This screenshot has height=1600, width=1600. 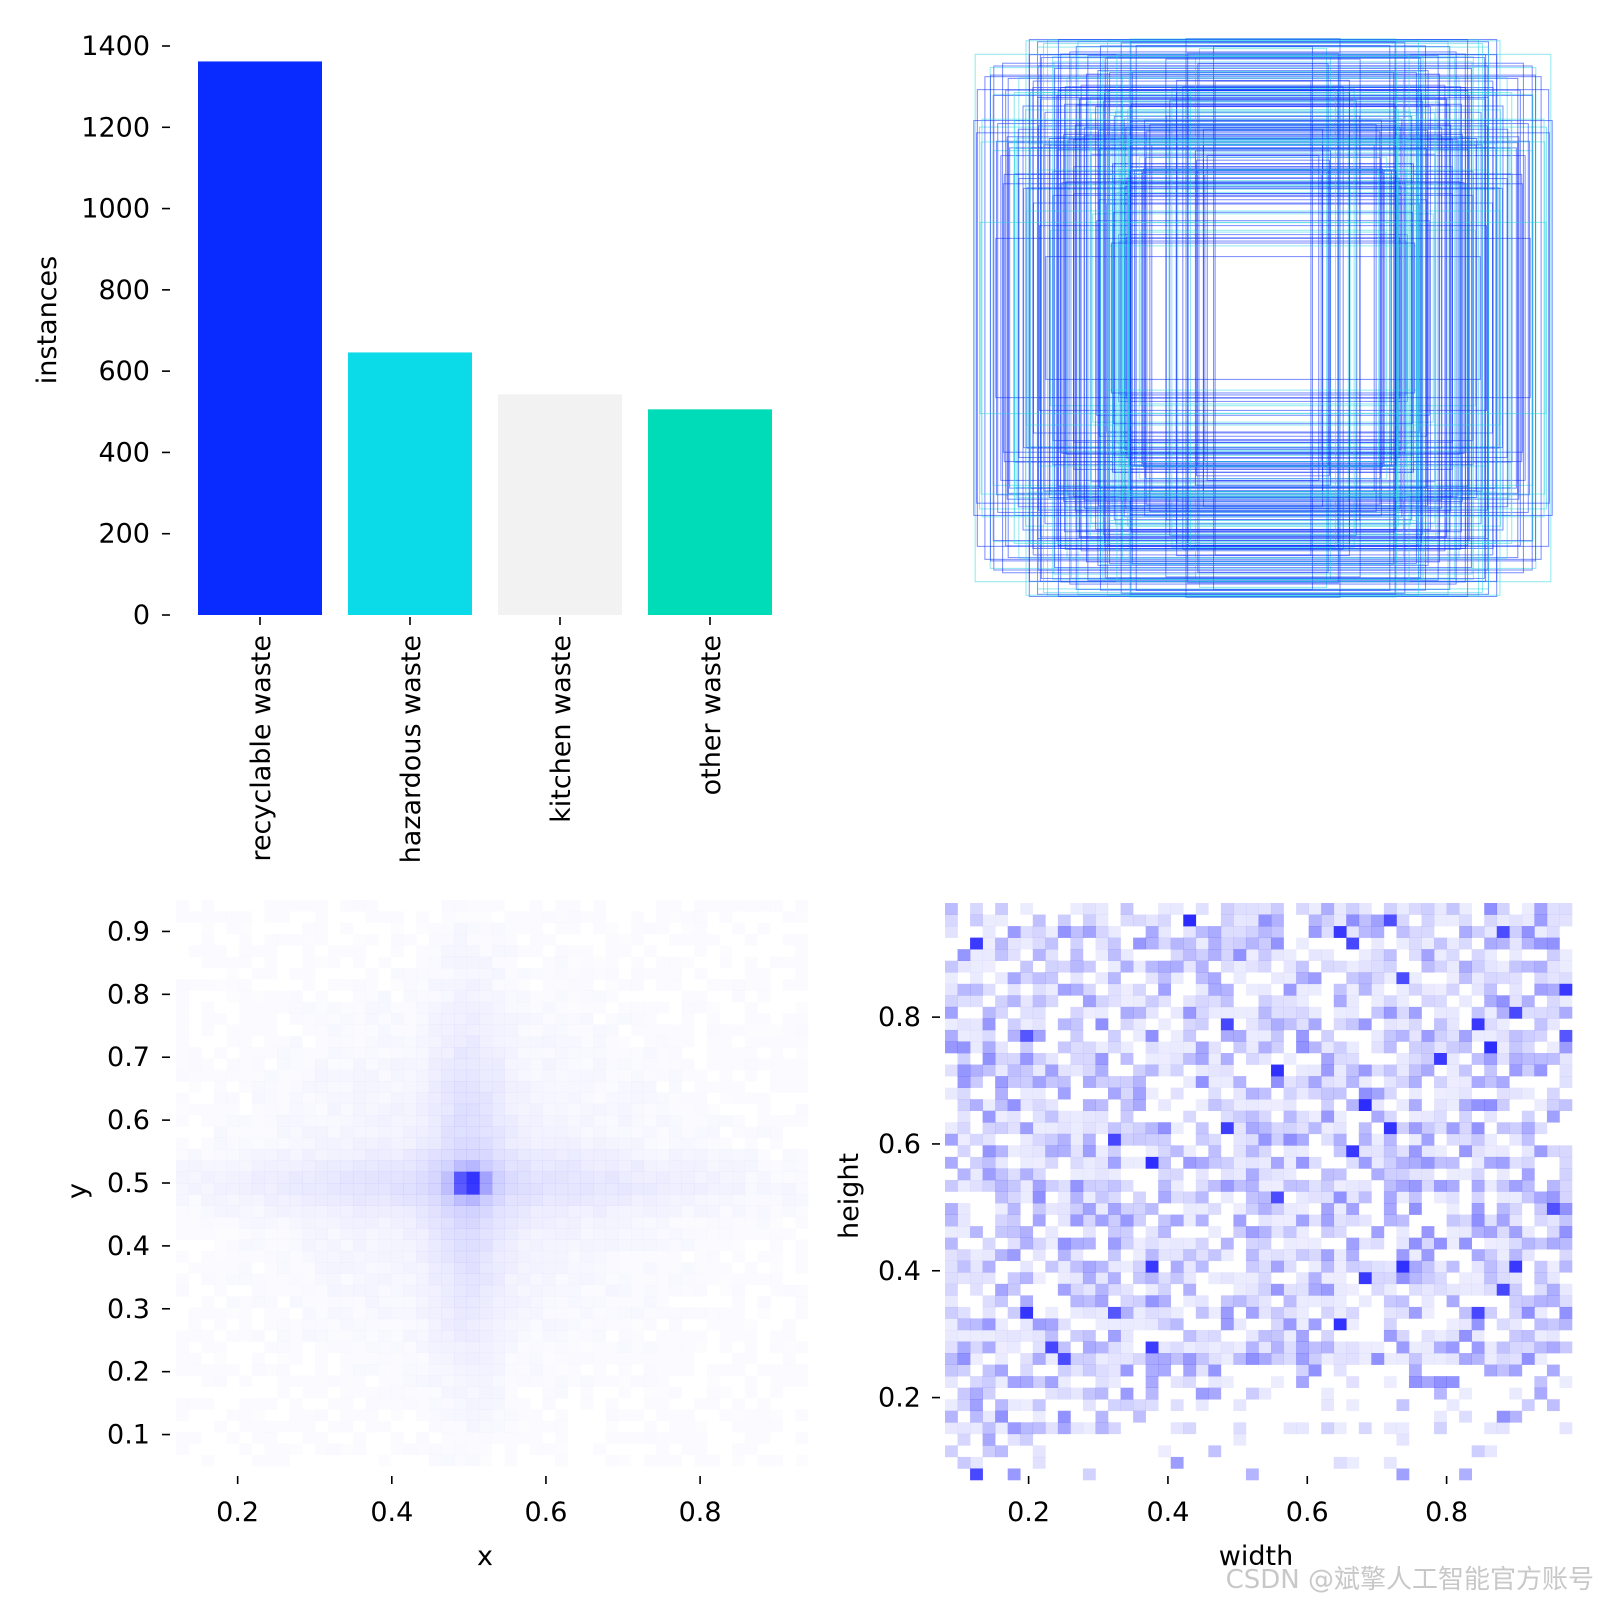 I want to click on bar-y-tick-label: 200, so click(x=124, y=534).